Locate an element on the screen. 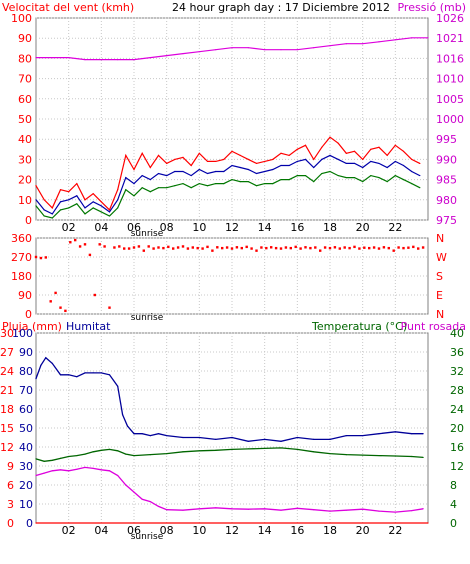 The image size is (470, 564). wind-tick-label: 30 is located at coordinates (25, 159).